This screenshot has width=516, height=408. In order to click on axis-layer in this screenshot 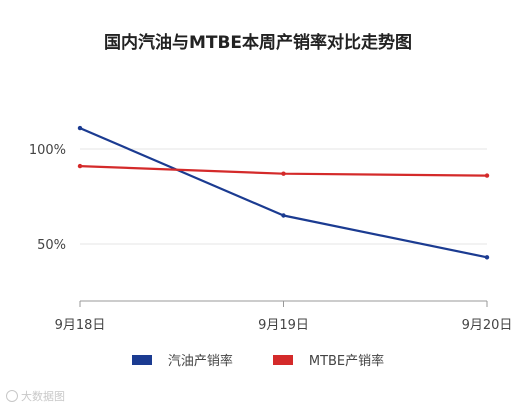, I will do `click(283, 303)`.